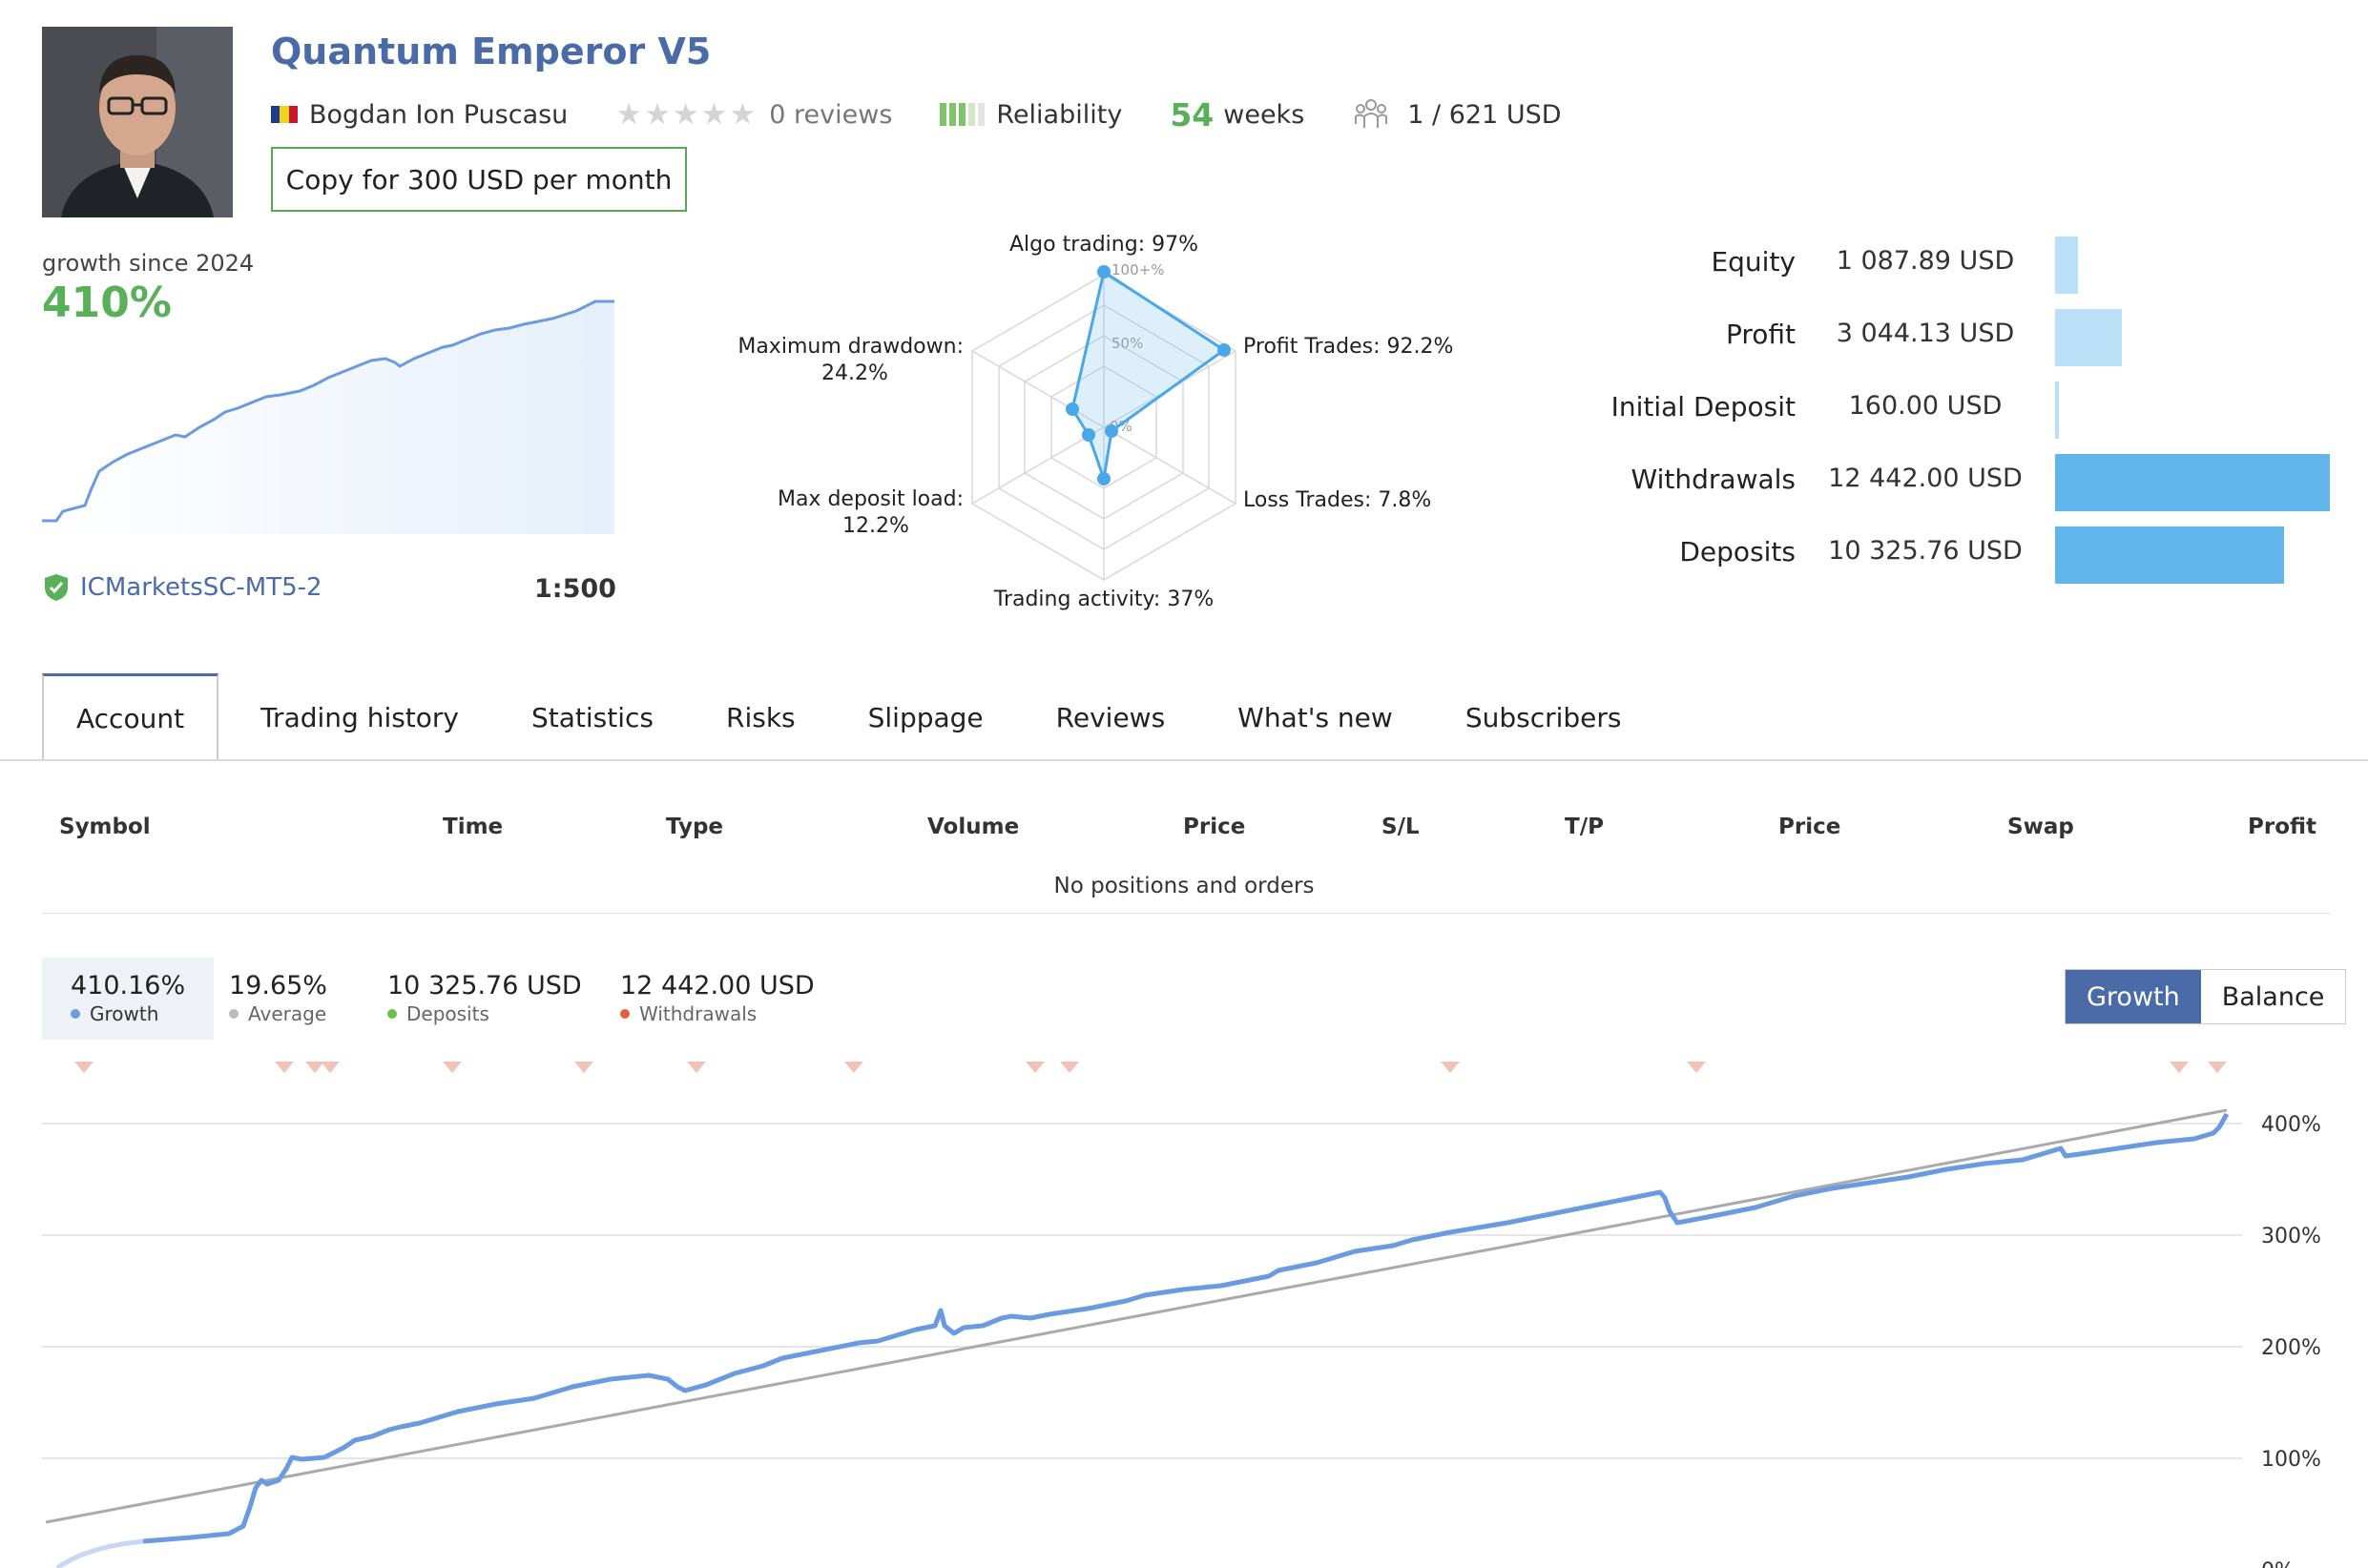 This screenshot has width=2368, height=1568. I want to click on legend-average: 19.65% Average, so click(278, 999).